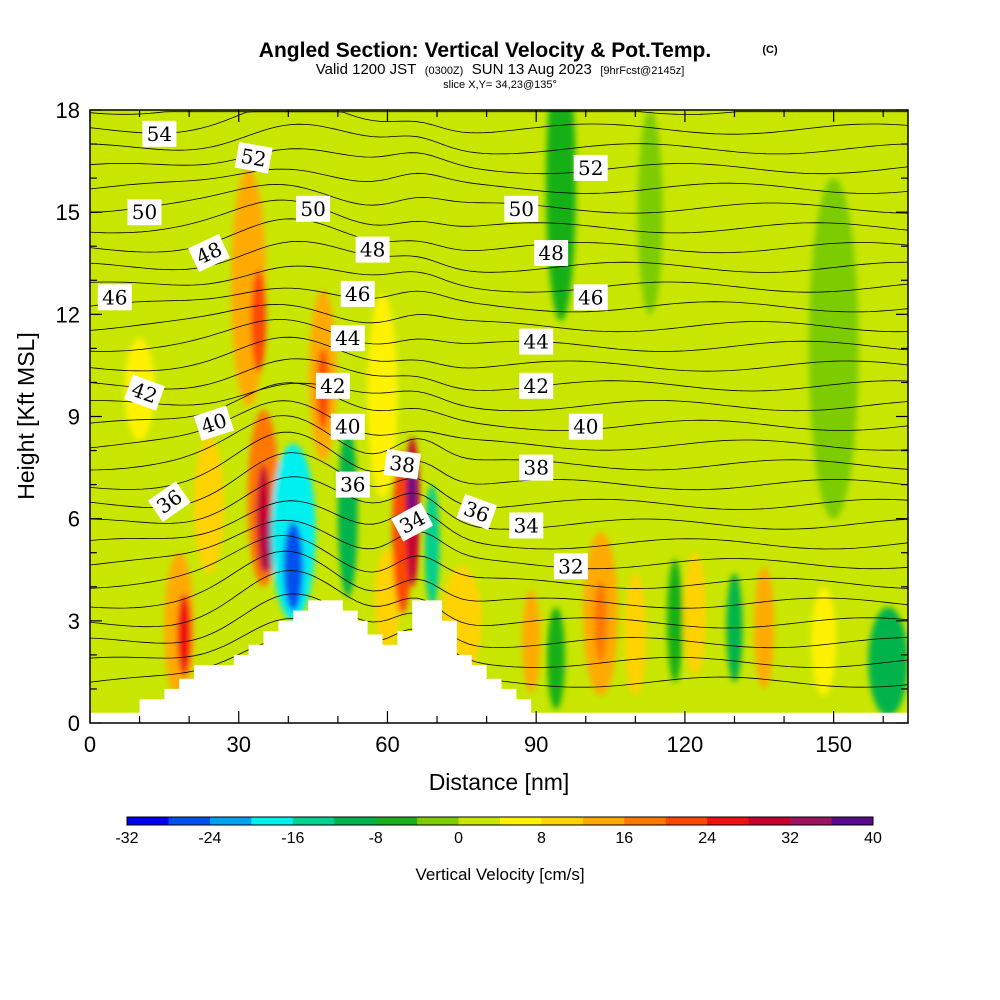  What do you see at coordinates (253, 157) in the screenshot?
I see `contour-label-1: 52` at bounding box center [253, 157].